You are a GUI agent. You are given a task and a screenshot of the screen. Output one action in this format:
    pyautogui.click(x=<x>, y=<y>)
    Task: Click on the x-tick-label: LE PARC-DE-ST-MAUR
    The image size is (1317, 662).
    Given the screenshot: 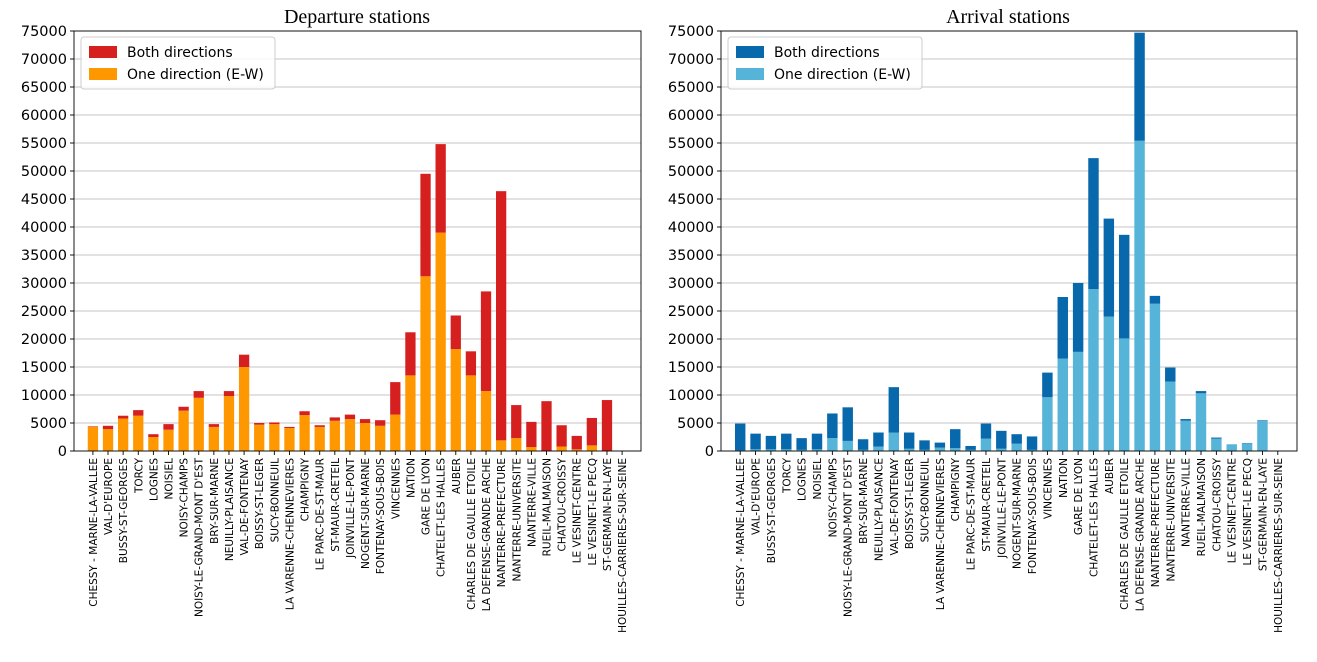 What is the action you would take?
    pyautogui.click(x=321, y=514)
    